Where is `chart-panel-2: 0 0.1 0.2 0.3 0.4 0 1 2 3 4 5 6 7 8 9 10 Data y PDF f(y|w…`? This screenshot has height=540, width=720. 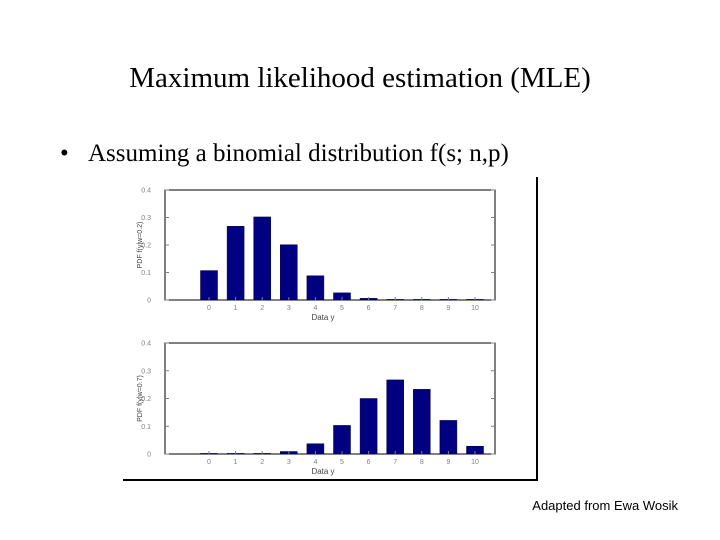
chart-panel-2: 0 0.1 0.2 0.3 0.4 0 1 2 3 4 5 6 7 8 9 10 Data y PDF f(y|w… is located at coordinates (316, 408).